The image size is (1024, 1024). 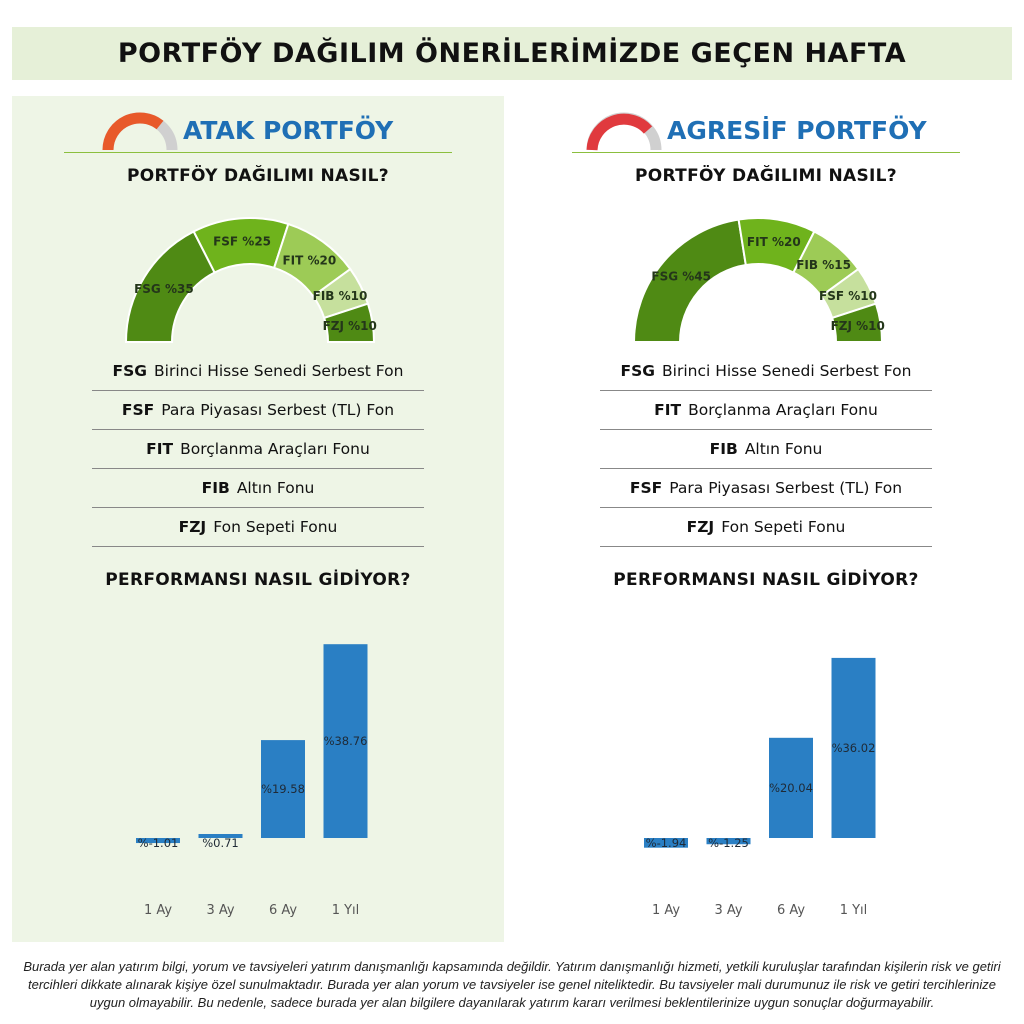 I want to click on bar-value-label: %38.76, so click(x=346, y=741).